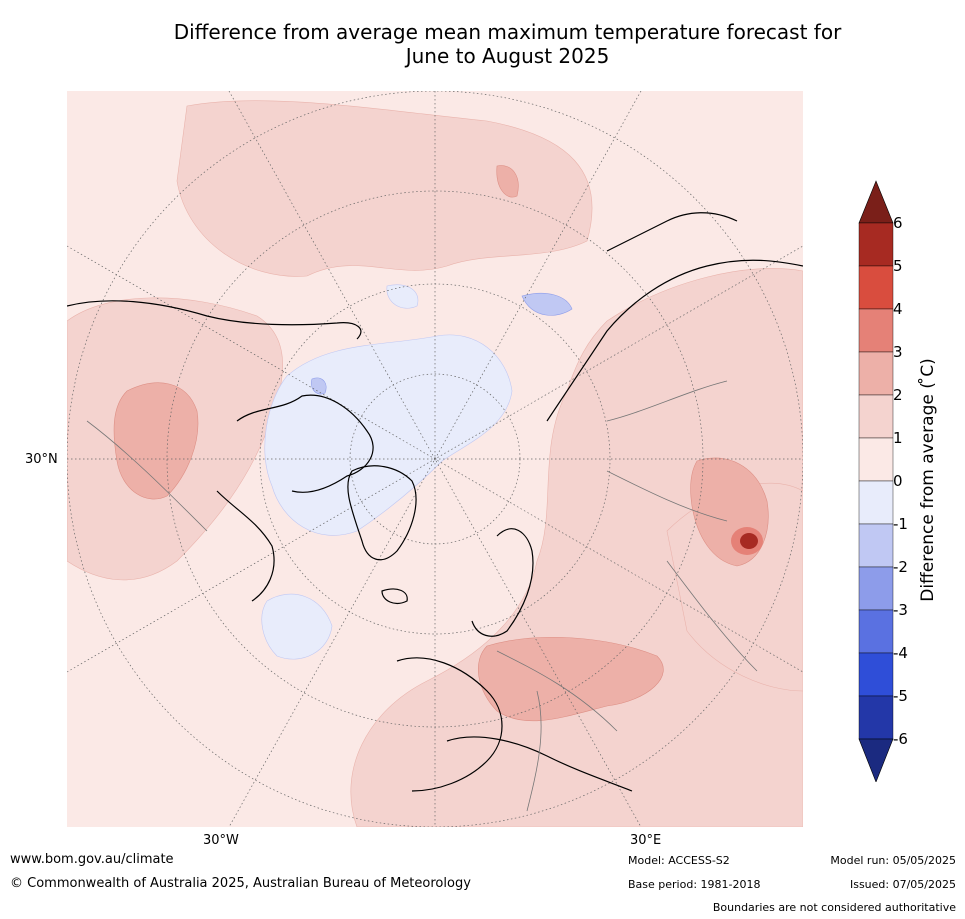  I want to click on colorbar-tick-label: 1, so click(898, 438).